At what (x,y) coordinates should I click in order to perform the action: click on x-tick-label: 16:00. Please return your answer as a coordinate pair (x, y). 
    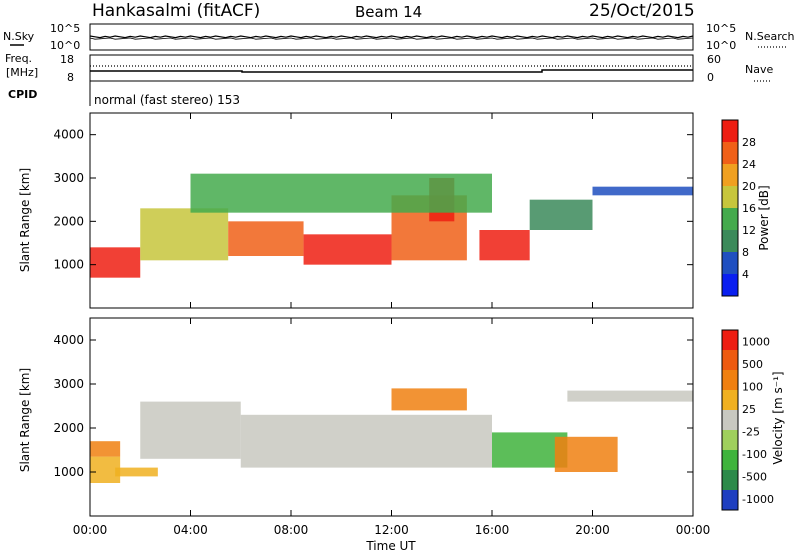
    Looking at the image, I should click on (492, 530).